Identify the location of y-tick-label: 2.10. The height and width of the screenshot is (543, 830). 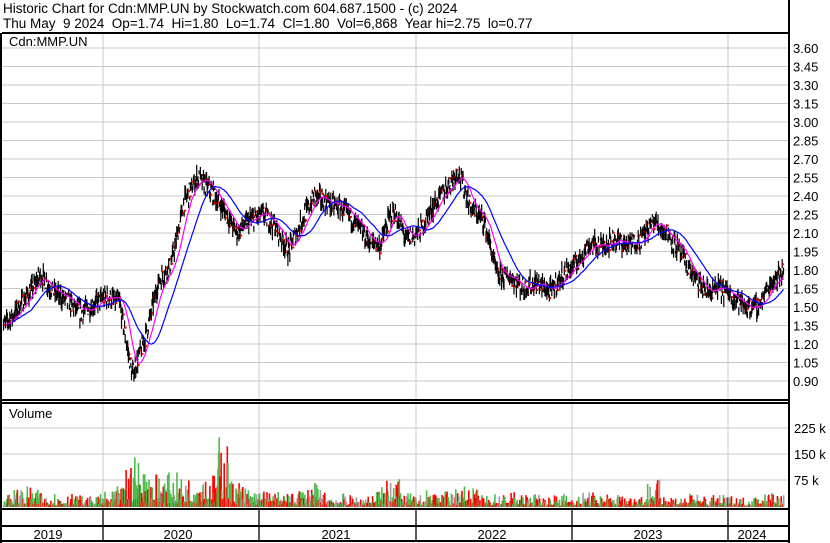
(805, 233).